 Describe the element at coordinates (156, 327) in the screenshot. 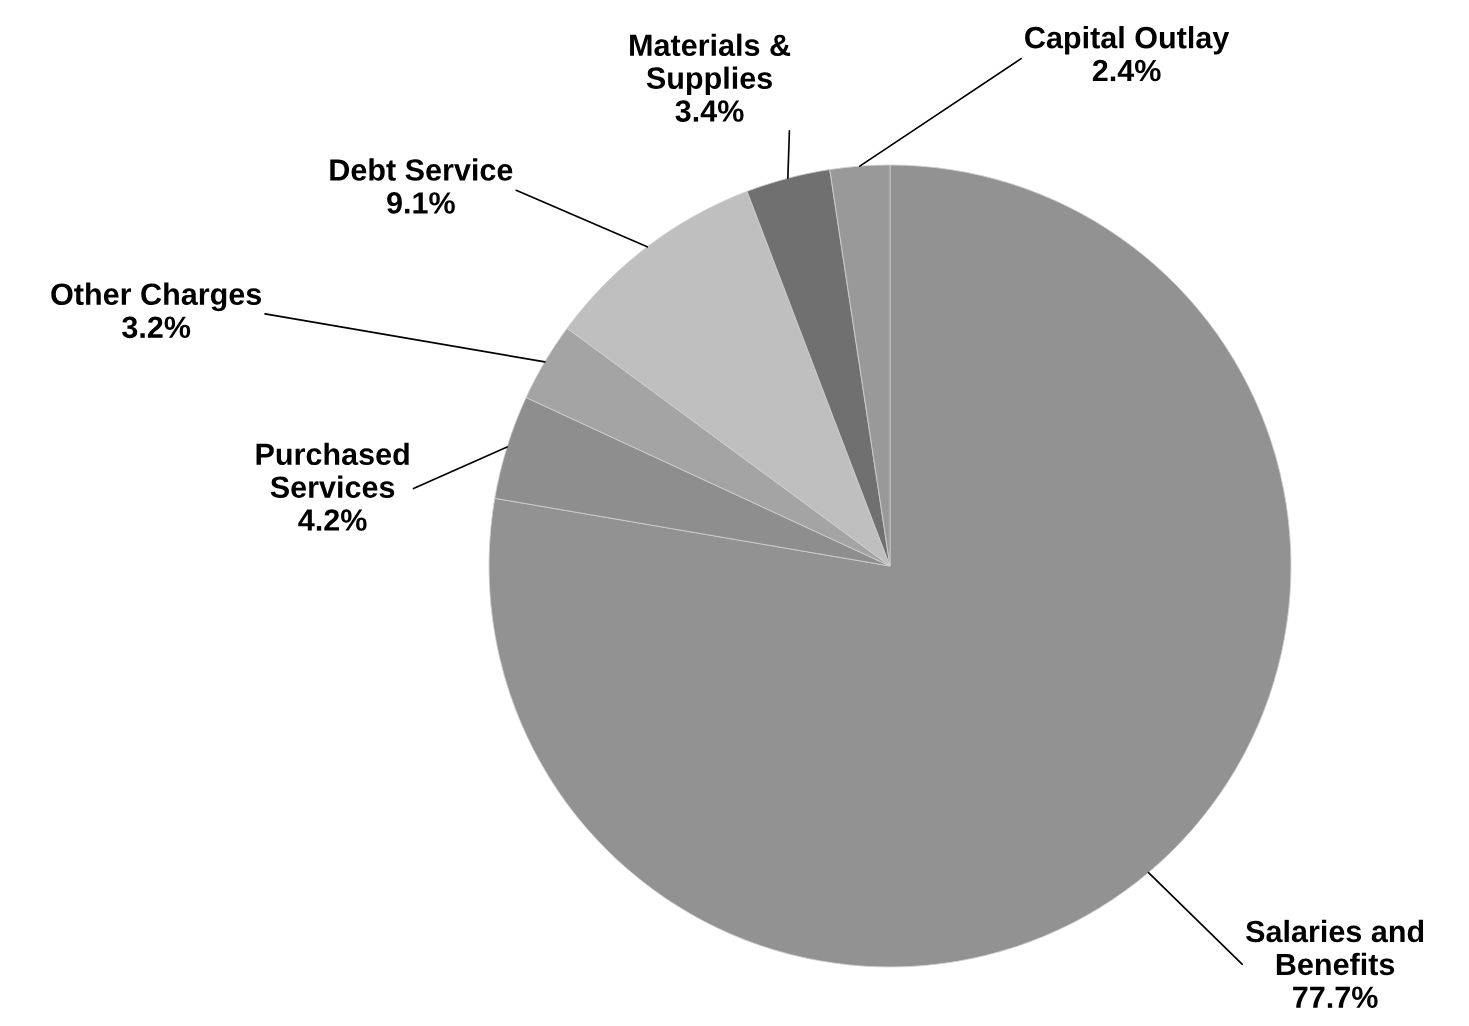

I see `data-label: 3.2%` at that location.